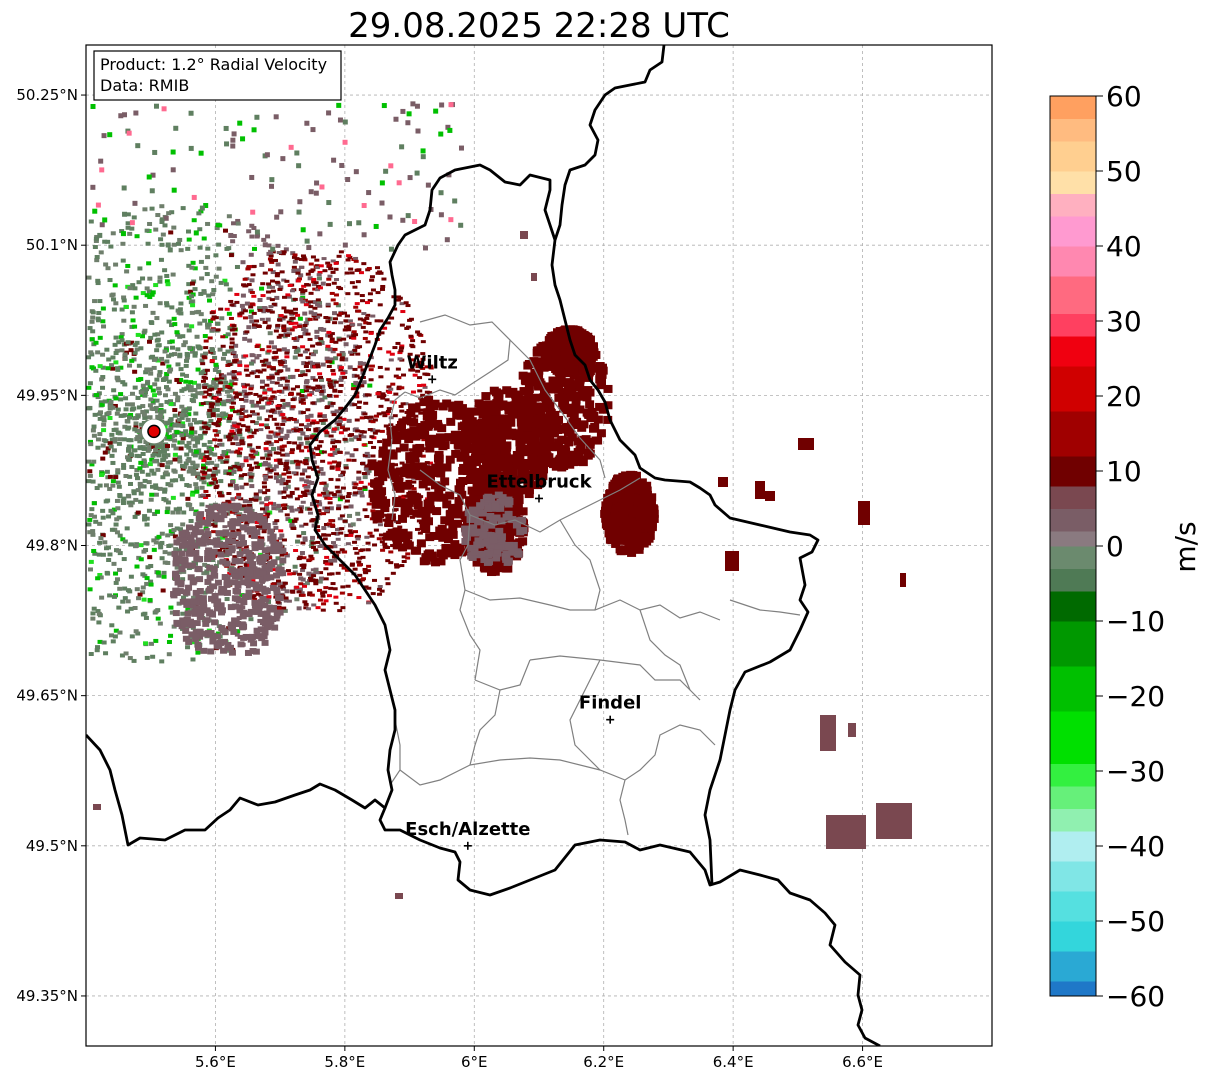 The image size is (1207, 1085). Describe the element at coordinates (1135, 621) in the screenshot. I see `colorbar-tick-label: −10` at that location.